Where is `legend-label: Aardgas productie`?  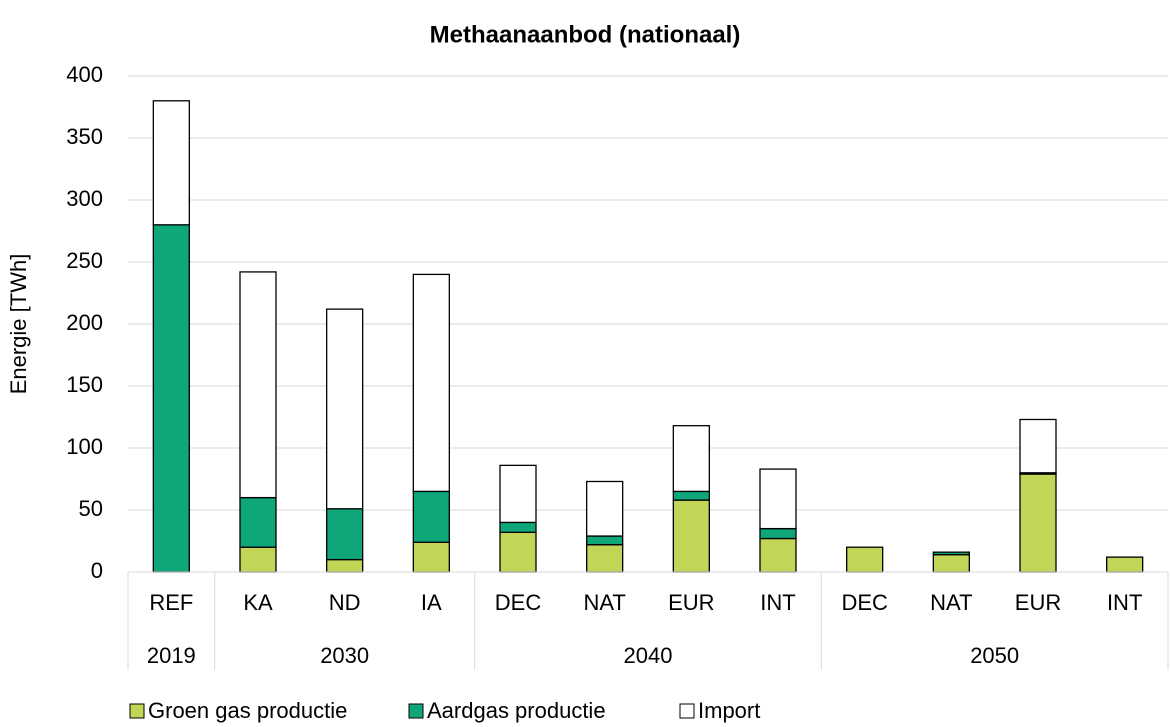 legend-label: Aardgas productie is located at coordinates (516, 710).